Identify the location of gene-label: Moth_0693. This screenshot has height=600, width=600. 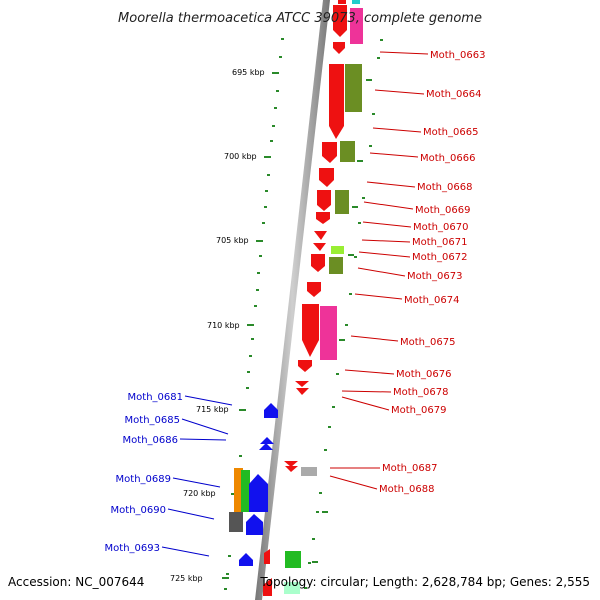
(132, 548).